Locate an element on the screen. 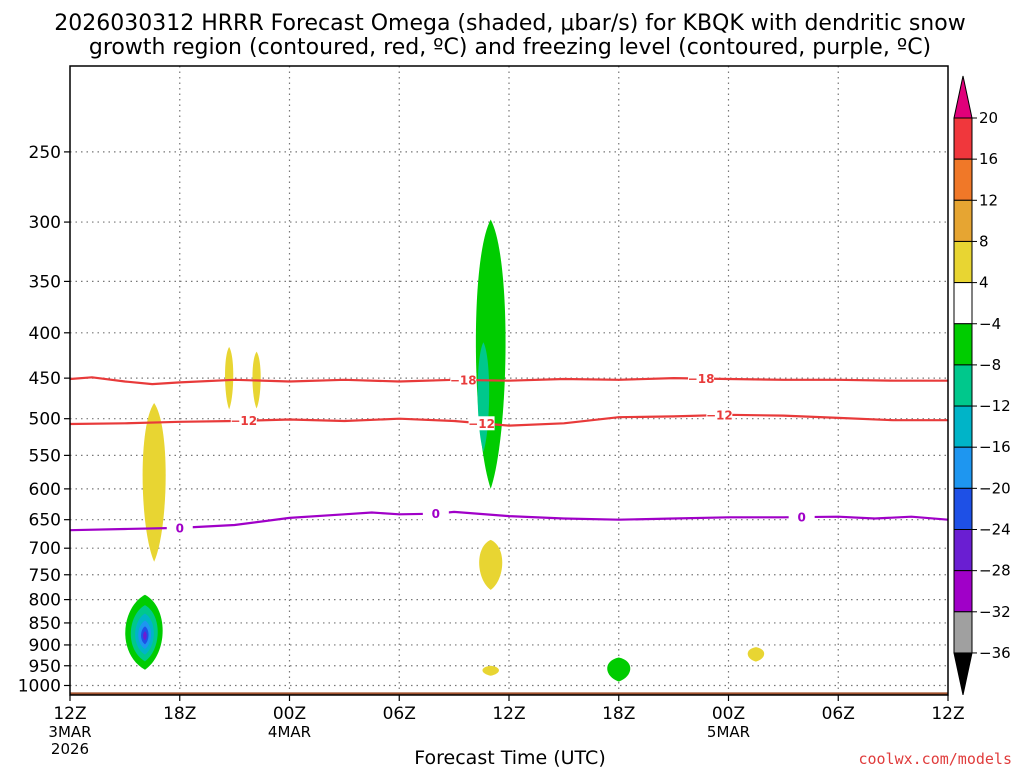 This screenshot has width=1024, height=768. y-tick-label-600: 600 is located at coordinates (45, 490).